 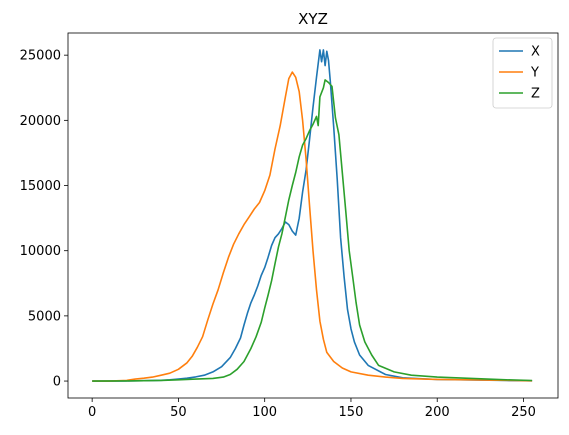 What do you see at coordinates (534, 73) in the screenshot?
I see `legend-label-y: Y` at bounding box center [534, 73].